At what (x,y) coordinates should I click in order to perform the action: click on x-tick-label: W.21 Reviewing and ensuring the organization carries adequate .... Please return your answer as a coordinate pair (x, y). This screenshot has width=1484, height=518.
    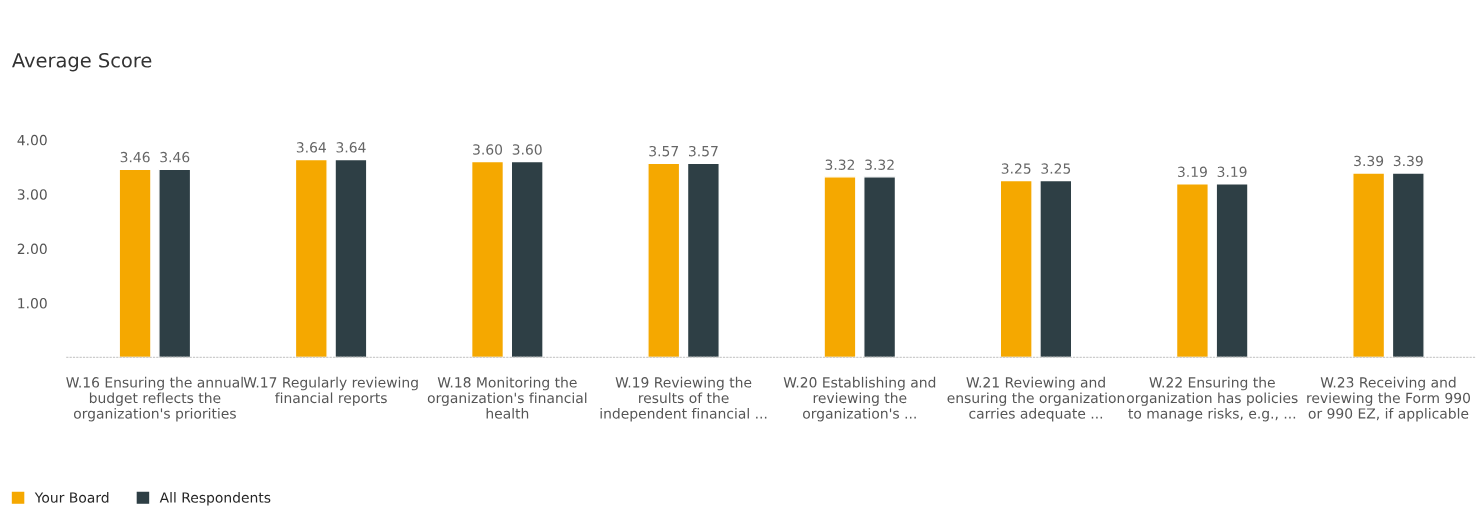
    Looking at the image, I should click on (1036, 399).